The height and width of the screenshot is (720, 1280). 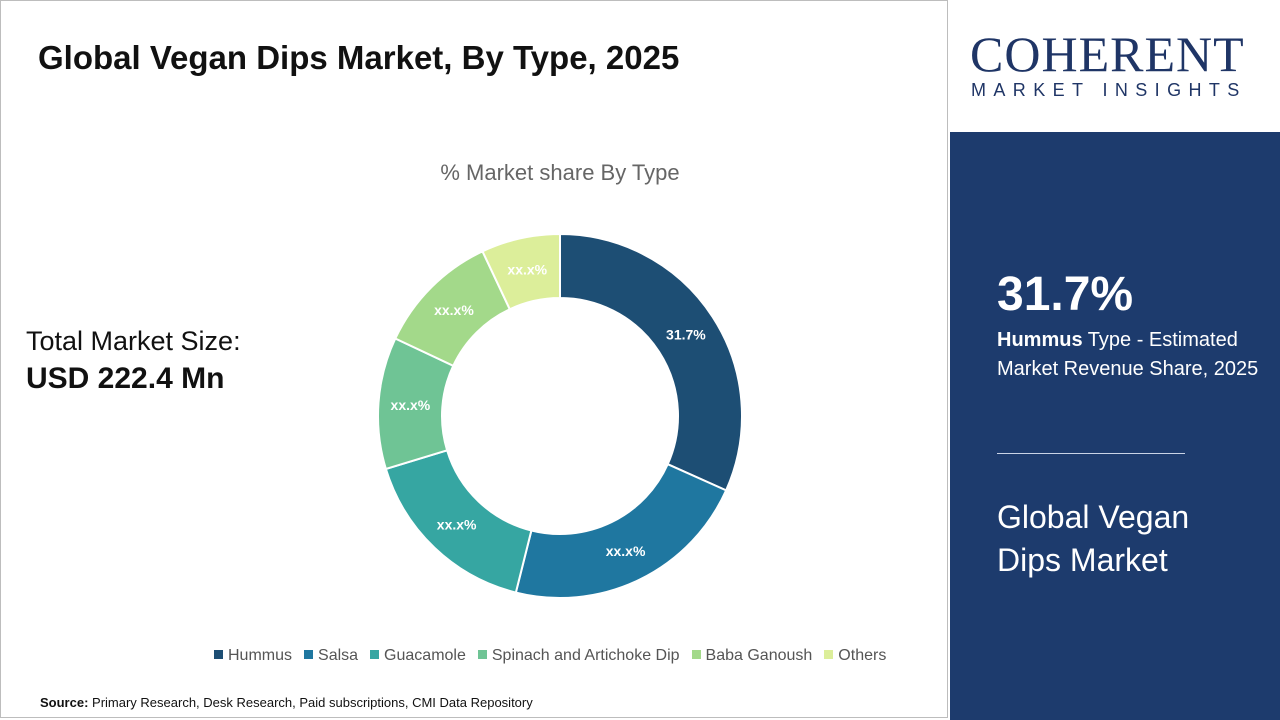 I want to click on slice-hummus, so click(x=651, y=362).